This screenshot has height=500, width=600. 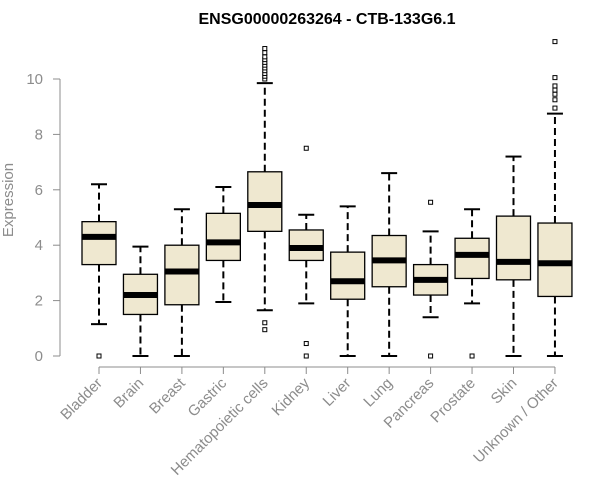 I want to click on x-tick-label: Kidney, so click(x=291, y=396).